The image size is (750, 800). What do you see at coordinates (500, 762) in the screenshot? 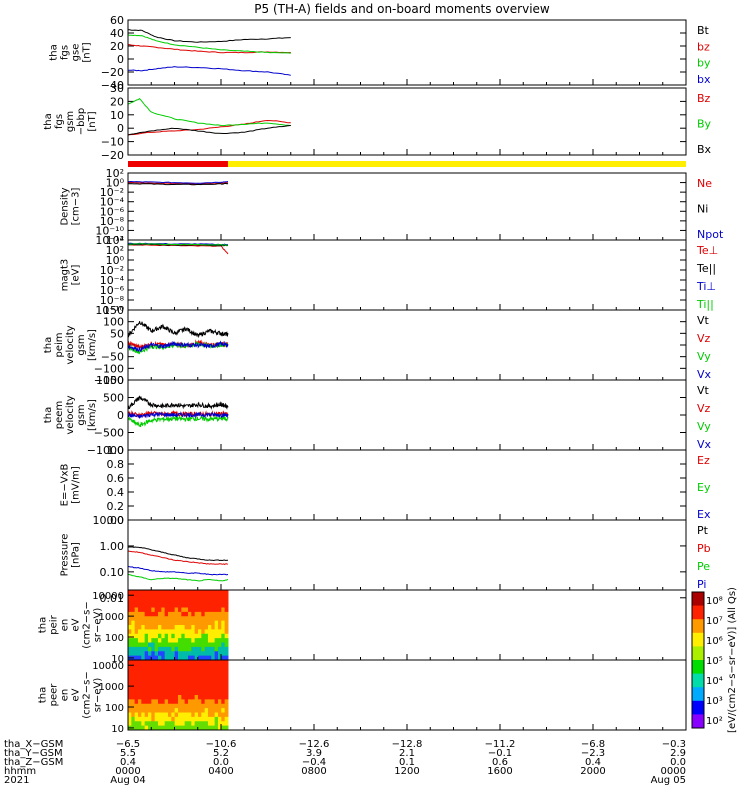
I see `footer-value: 0.6` at bounding box center [500, 762].